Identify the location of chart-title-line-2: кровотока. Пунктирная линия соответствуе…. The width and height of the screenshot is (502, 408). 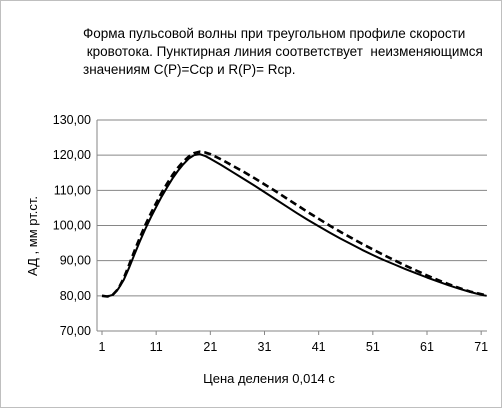
(283, 51).